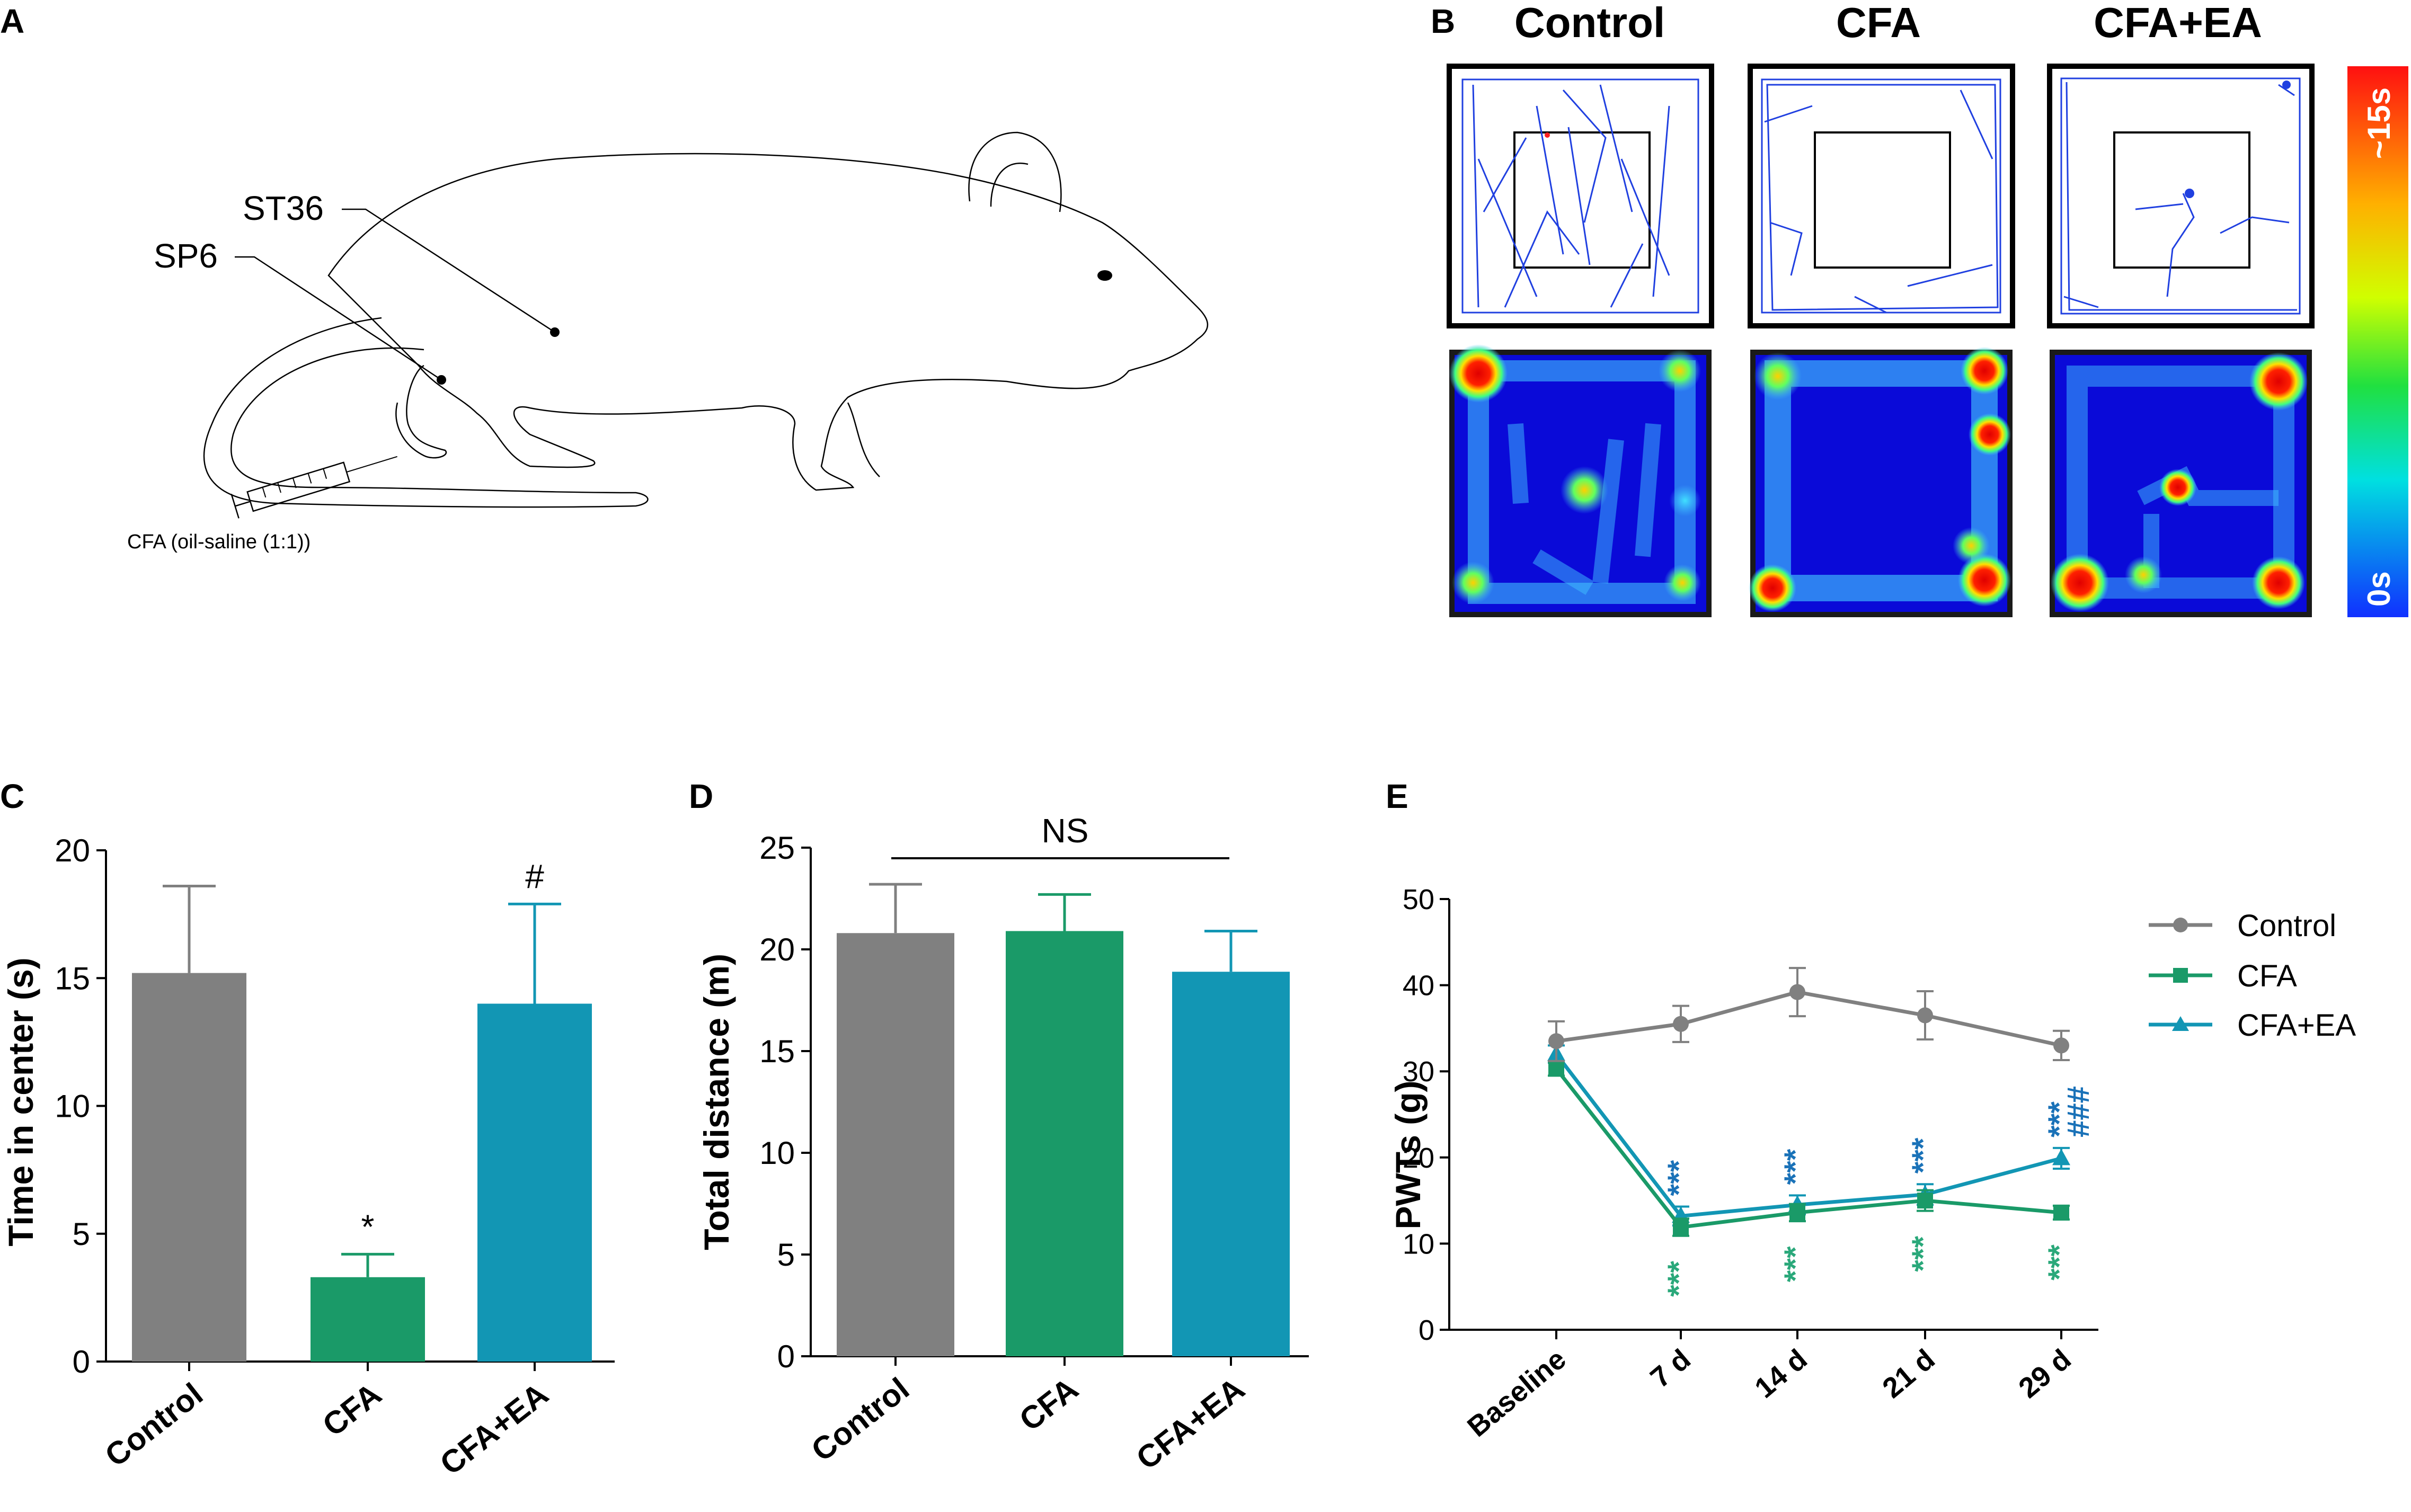 This screenshot has height=1512, width=2411. Describe the element at coordinates (283, 208) in the screenshot. I see `label-st36: ST36` at that location.